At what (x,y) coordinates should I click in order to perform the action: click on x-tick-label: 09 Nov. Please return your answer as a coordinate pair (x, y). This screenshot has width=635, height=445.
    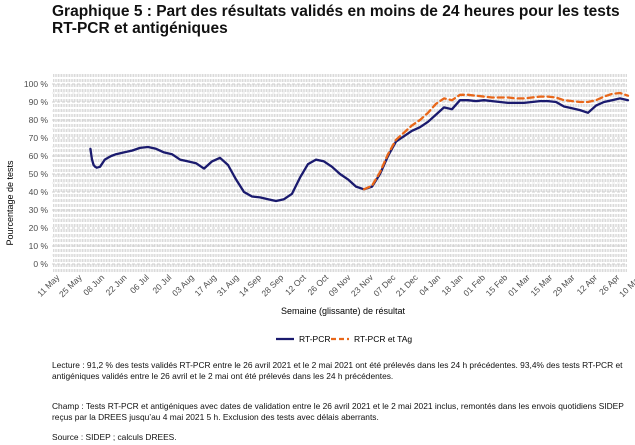
    Looking at the image, I should click on (339, 285).